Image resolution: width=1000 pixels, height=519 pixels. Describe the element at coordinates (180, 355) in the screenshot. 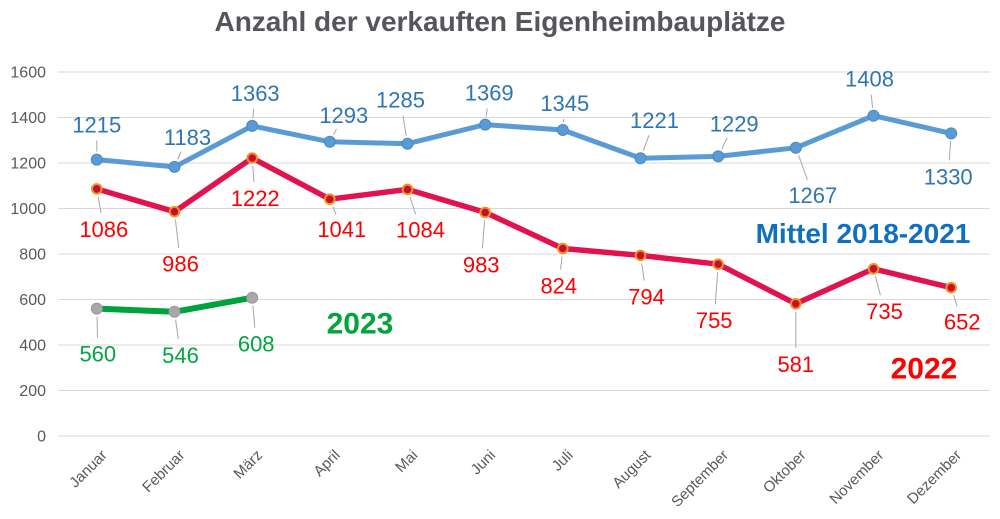

I see `data-label: 546` at that location.